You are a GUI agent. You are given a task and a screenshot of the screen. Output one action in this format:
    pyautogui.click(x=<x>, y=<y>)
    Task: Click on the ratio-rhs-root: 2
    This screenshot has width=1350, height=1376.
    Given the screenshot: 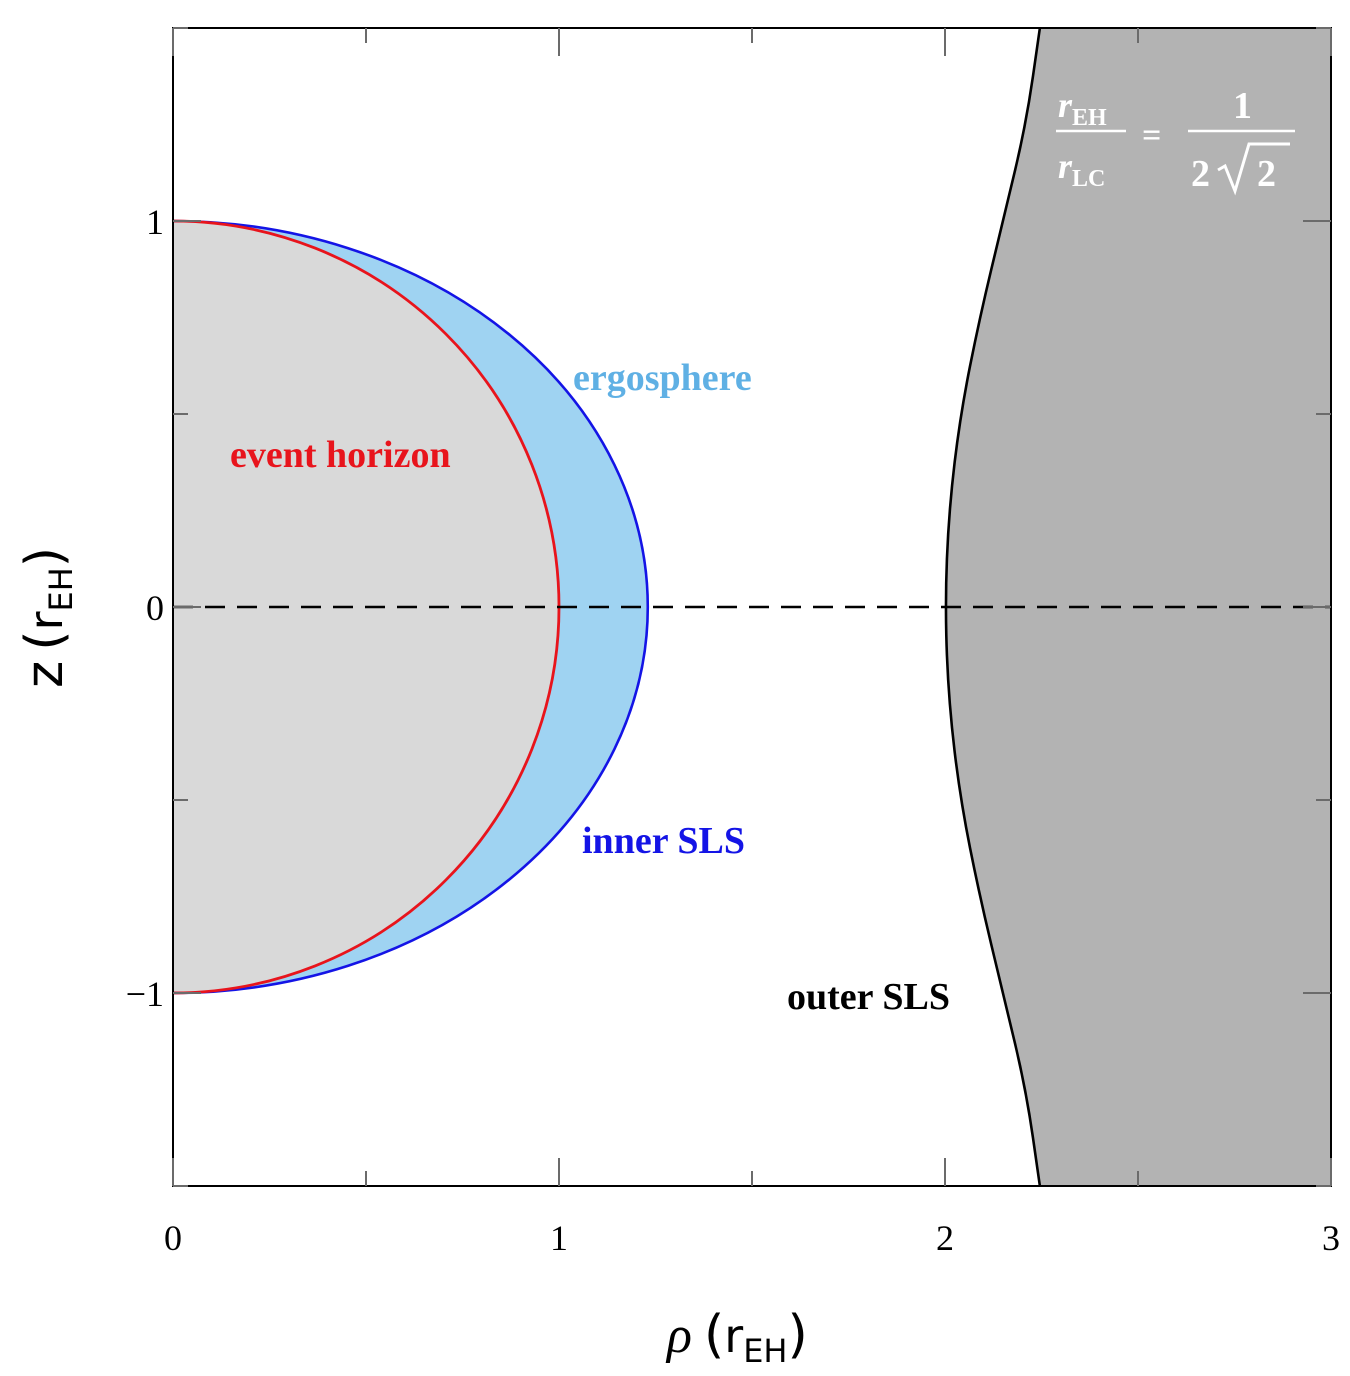 What is the action you would take?
    pyautogui.click(x=1266, y=174)
    